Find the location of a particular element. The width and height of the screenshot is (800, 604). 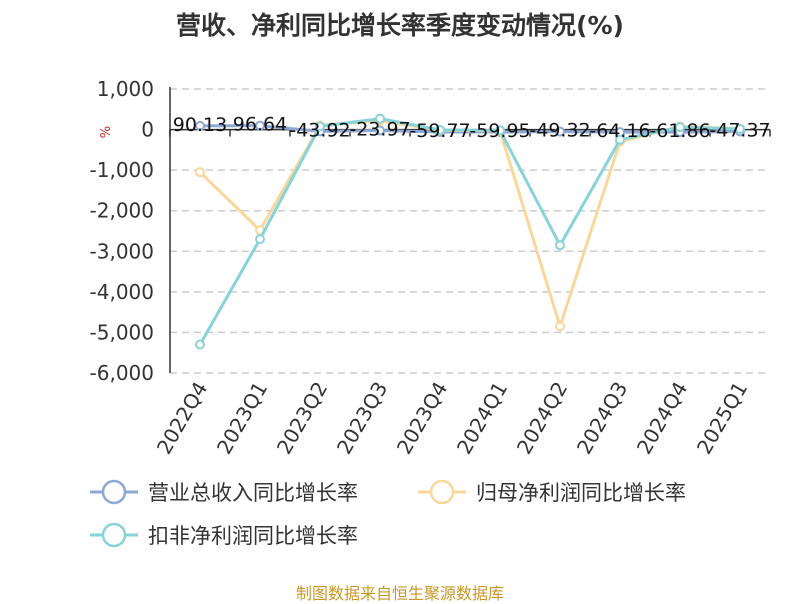

x-tick-label: 2024Q4 is located at coordinates (662, 418).